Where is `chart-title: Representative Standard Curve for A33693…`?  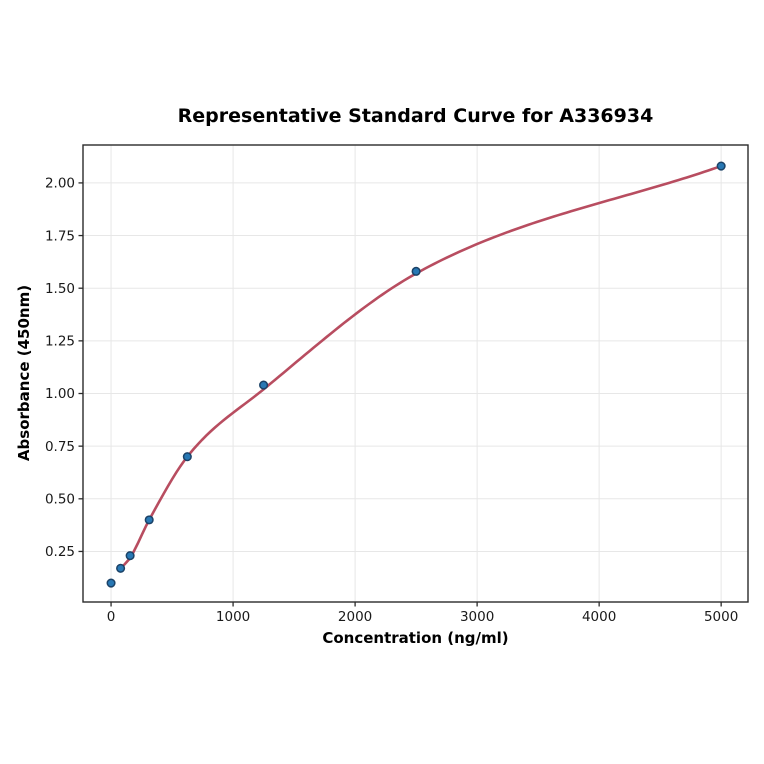 chart-title: Representative Standard Curve for A33693… is located at coordinates (415, 116).